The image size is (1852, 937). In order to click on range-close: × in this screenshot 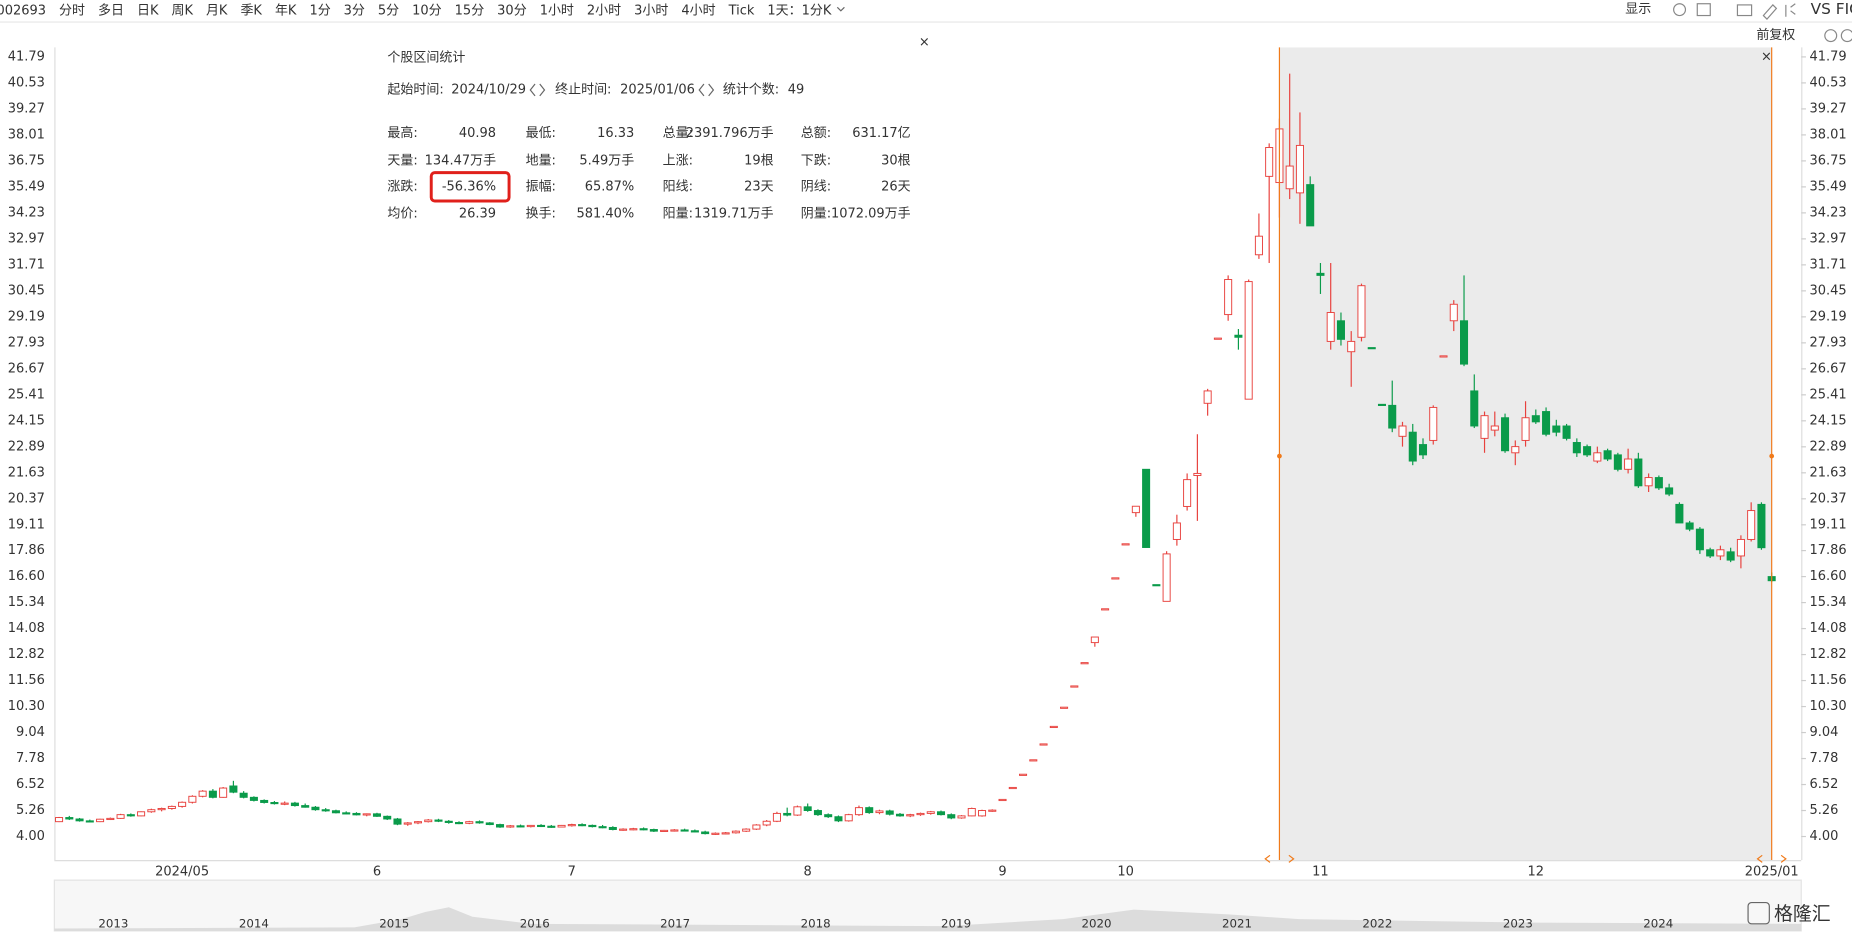, I will do `click(1766, 56)`.